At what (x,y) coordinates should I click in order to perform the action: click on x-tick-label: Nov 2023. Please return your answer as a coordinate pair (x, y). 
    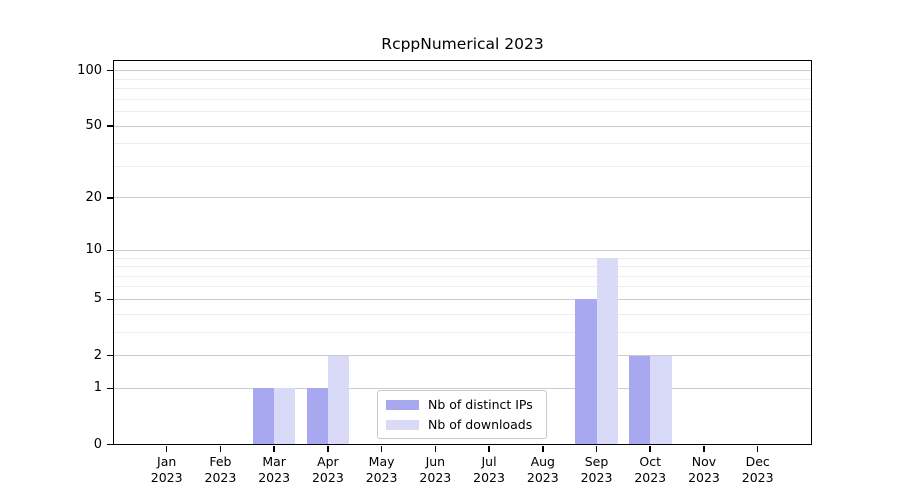
    Looking at the image, I should click on (704, 470).